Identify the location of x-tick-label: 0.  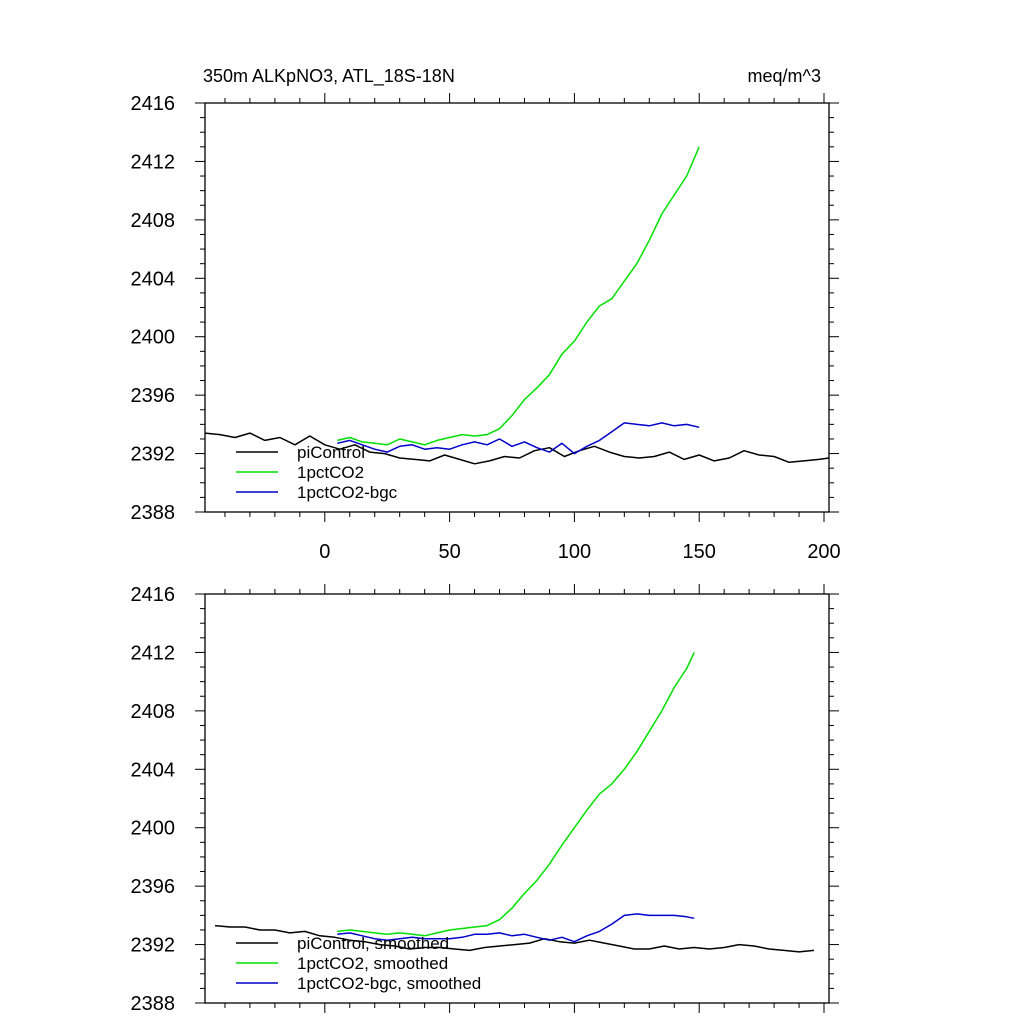
(324, 552).